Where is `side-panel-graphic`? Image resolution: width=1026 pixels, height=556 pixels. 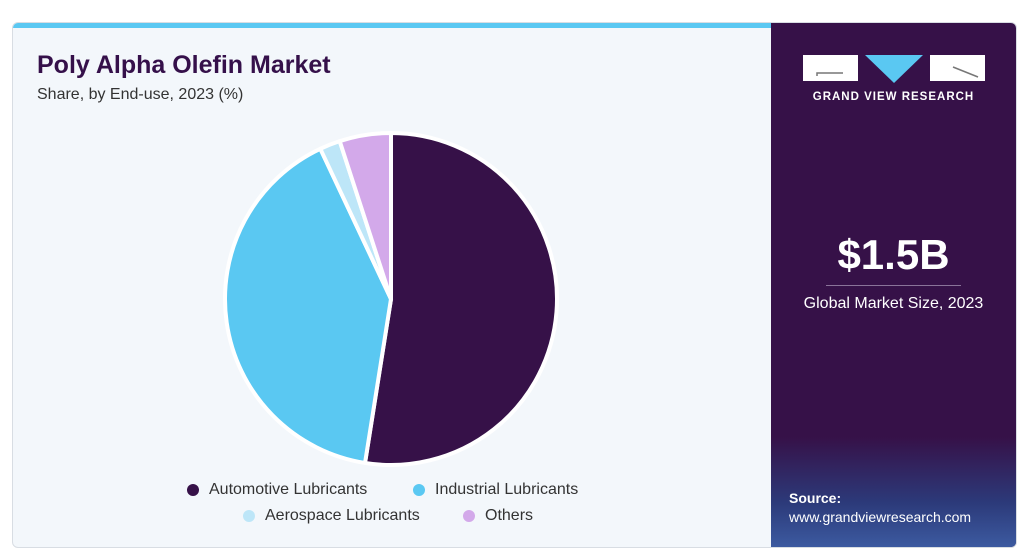 side-panel-graphic is located at coordinates (893, 492).